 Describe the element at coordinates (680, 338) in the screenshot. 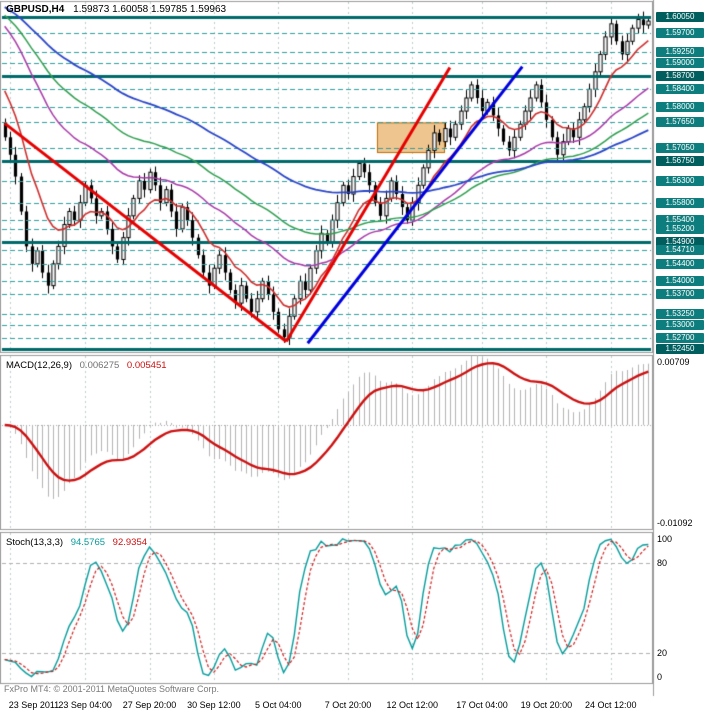

I see `price-level-tag: 1.52700` at that location.